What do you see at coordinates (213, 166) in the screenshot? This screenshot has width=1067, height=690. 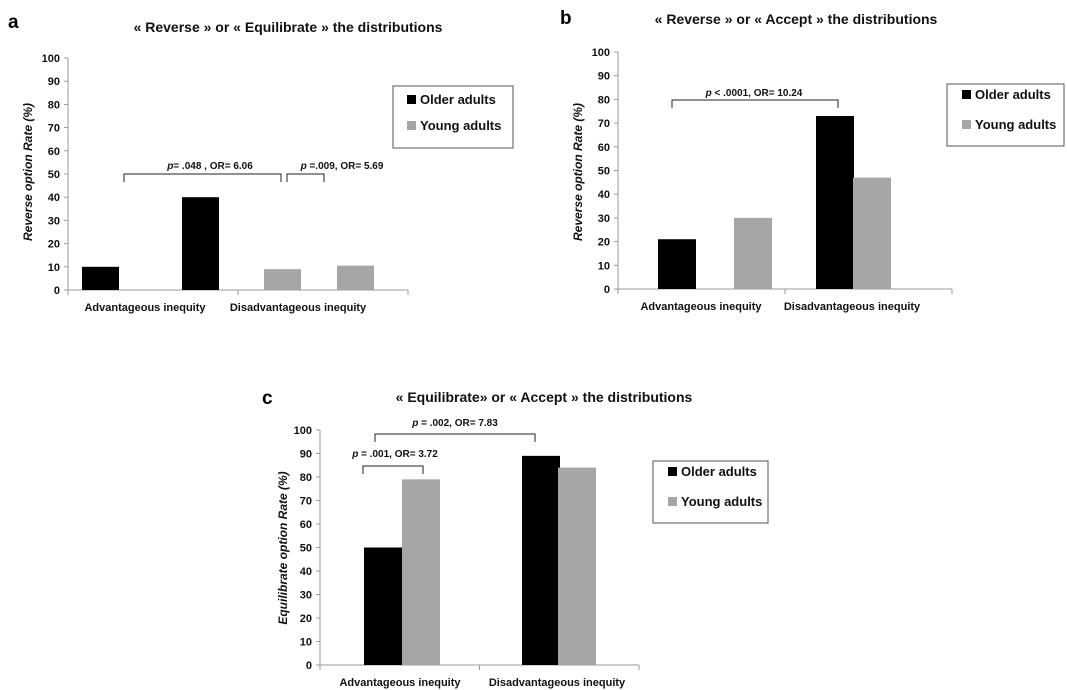 I see `p-value-text: = .048 , OR= 6.06` at bounding box center [213, 166].